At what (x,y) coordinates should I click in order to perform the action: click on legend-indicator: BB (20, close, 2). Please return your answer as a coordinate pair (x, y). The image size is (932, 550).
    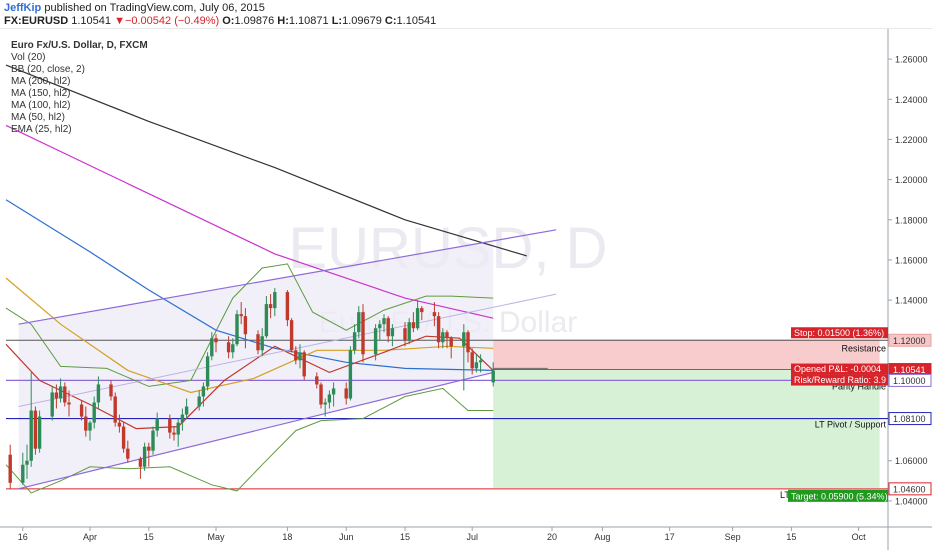
    Looking at the image, I should click on (48, 69).